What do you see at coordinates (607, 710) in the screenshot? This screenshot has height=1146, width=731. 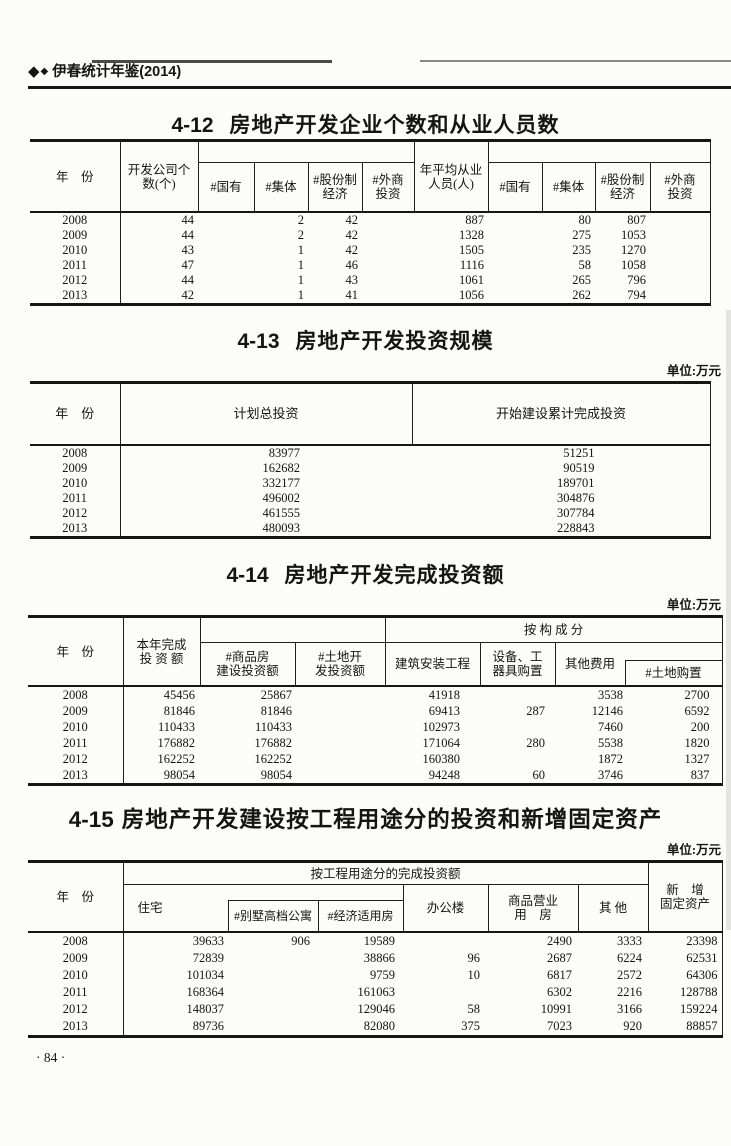 I see `cell: 12146` at bounding box center [607, 710].